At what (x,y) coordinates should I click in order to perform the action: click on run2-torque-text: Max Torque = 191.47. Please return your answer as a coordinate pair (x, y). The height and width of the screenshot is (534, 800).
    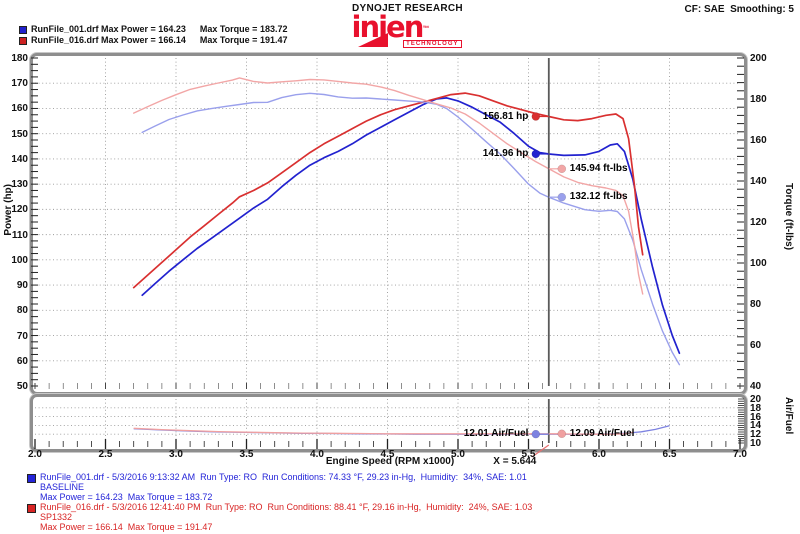
    Looking at the image, I should click on (243, 40).